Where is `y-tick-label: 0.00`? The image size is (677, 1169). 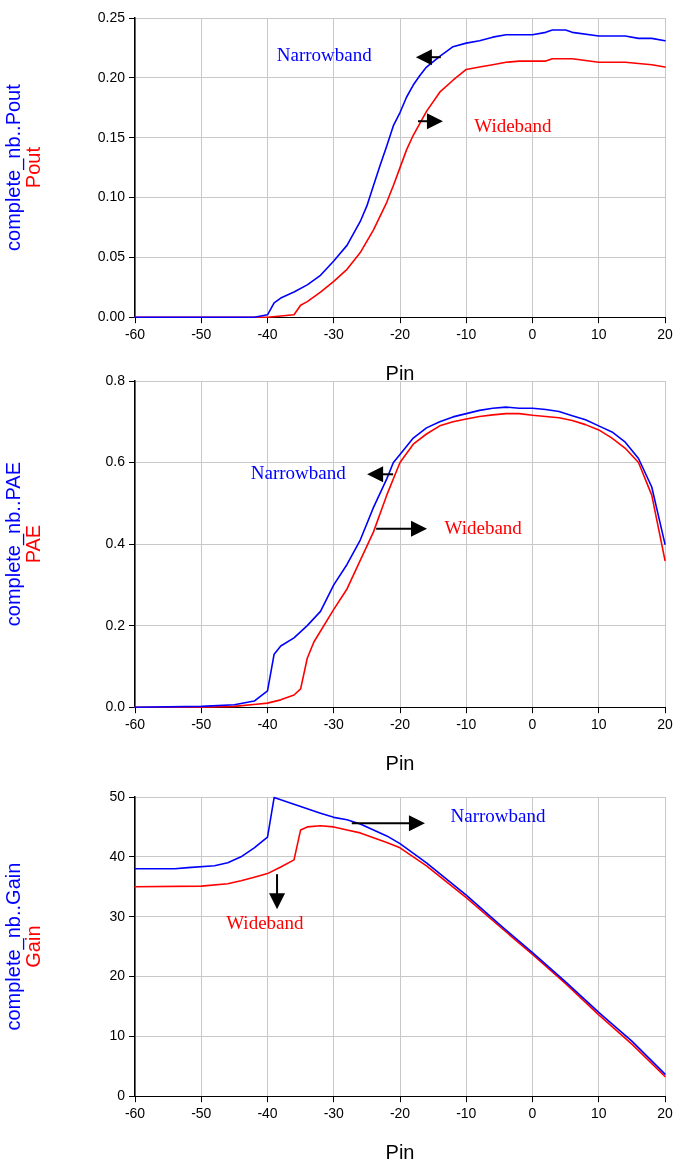
y-tick-label: 0.00 is located at coordinates (111, 316).